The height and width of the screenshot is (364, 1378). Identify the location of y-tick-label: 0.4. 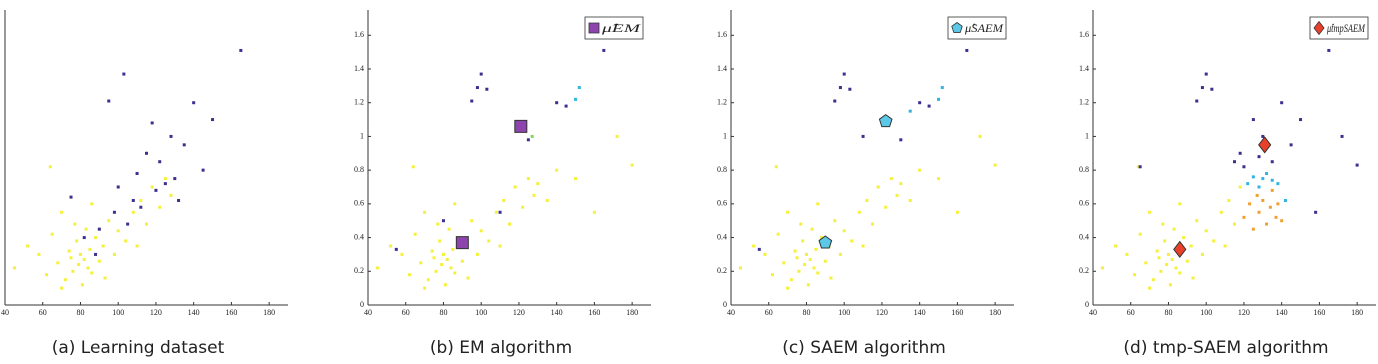
(1084, 236).